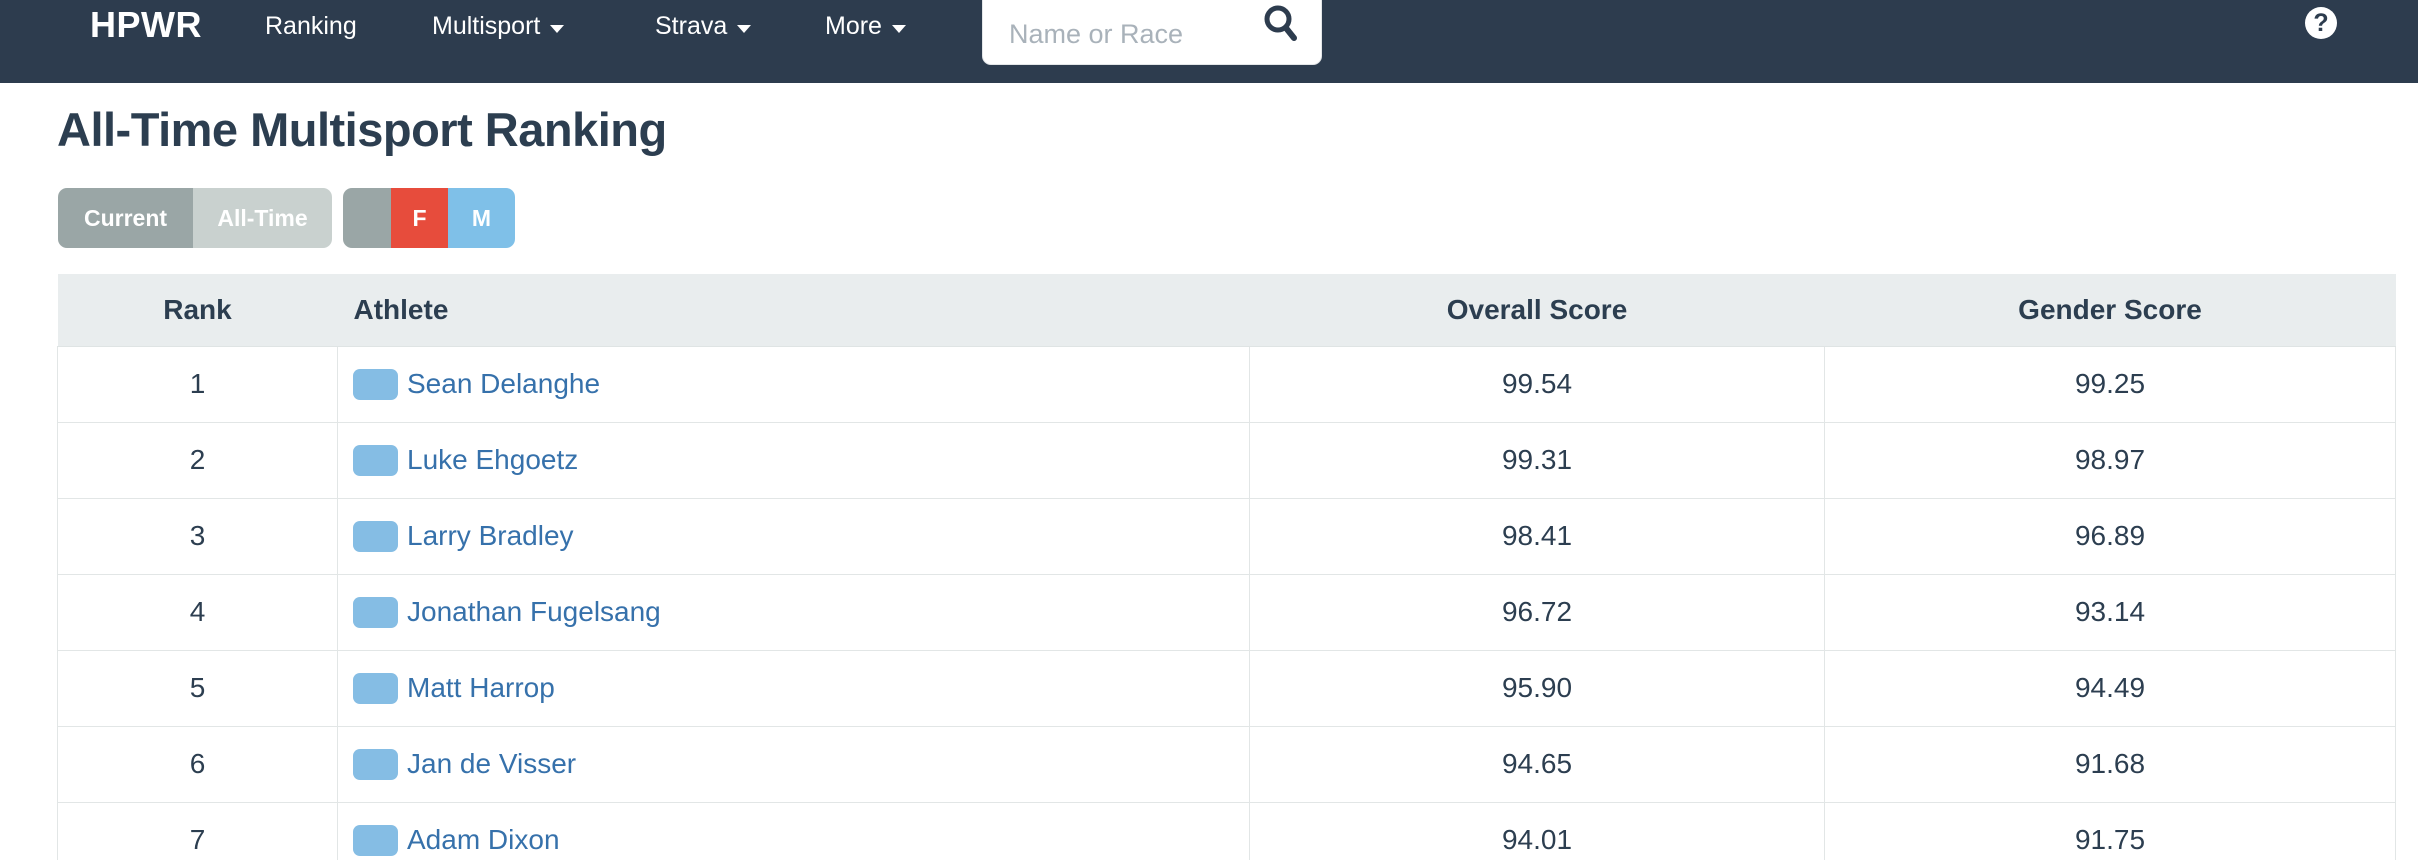 Image resolution: width=2418 pixels, height=860 pixels. What do you see at coordinates (2110, 460) in the screenshot?
I see `gender-score-cell: 98.97` at bounding box center [2110, 460].